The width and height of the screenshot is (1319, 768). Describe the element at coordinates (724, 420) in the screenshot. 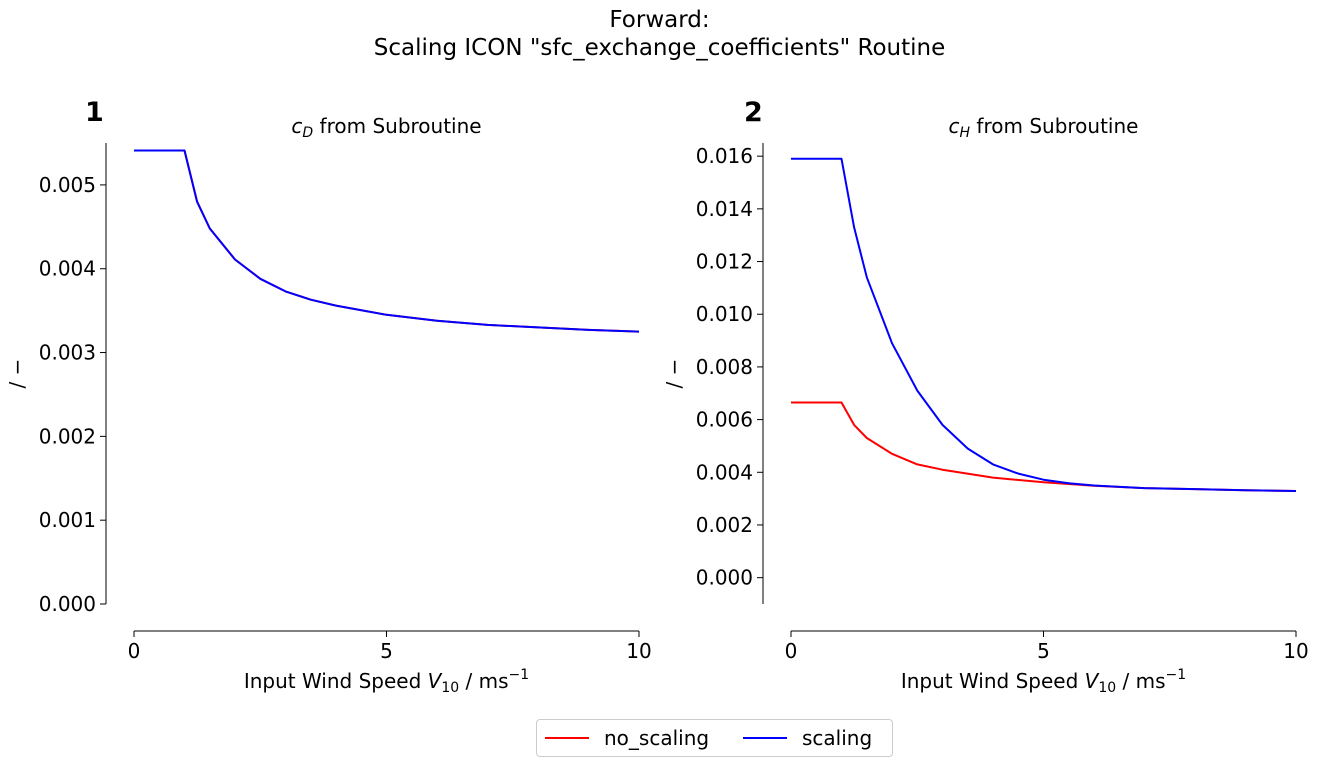

I see `y-tick-label: 0.006` at that location.